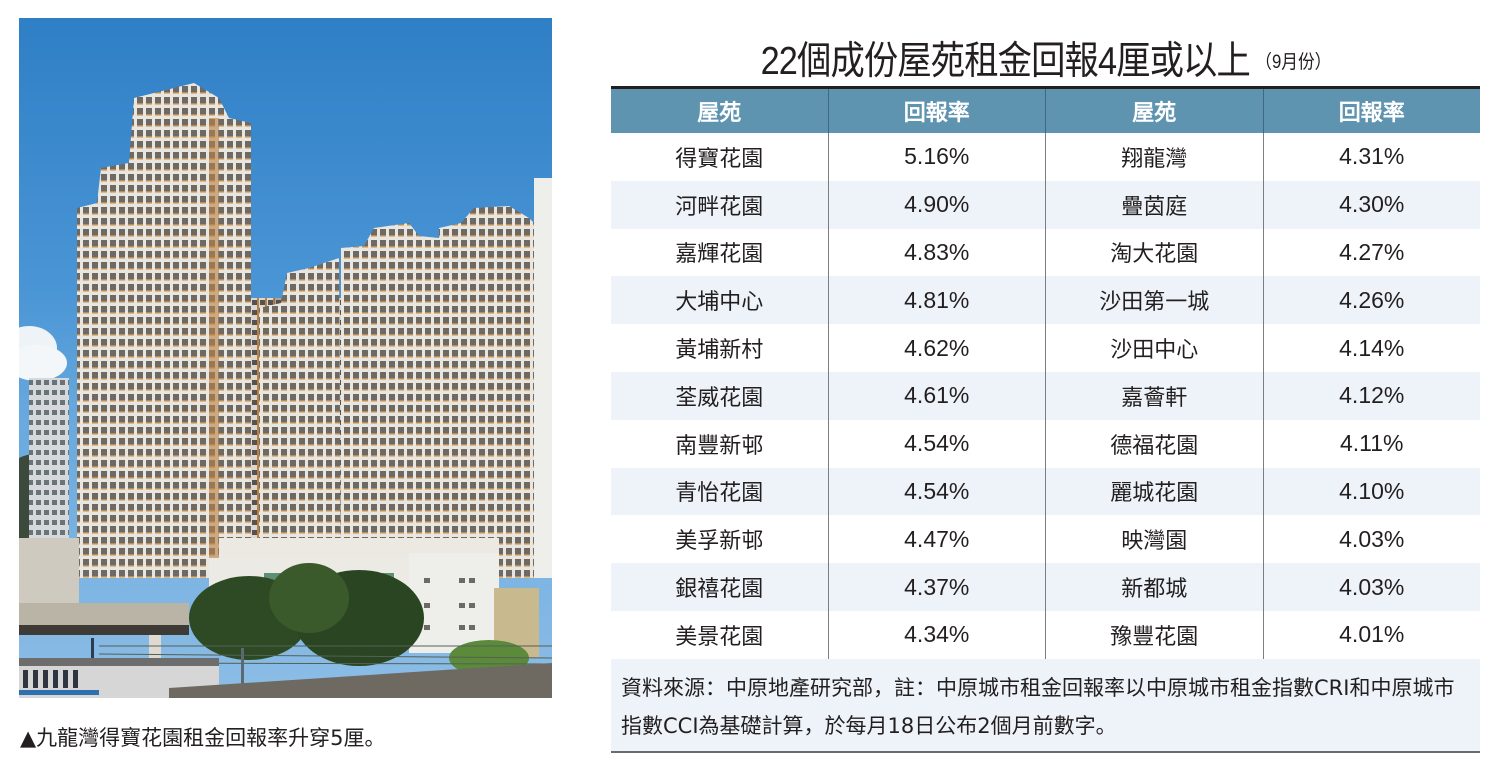 The height and width of the screenshot is (776, 1500). Describe the element at coordinates (720, 348) in the screenshot. I see `estate-cell: 黃埔新村` at that location.